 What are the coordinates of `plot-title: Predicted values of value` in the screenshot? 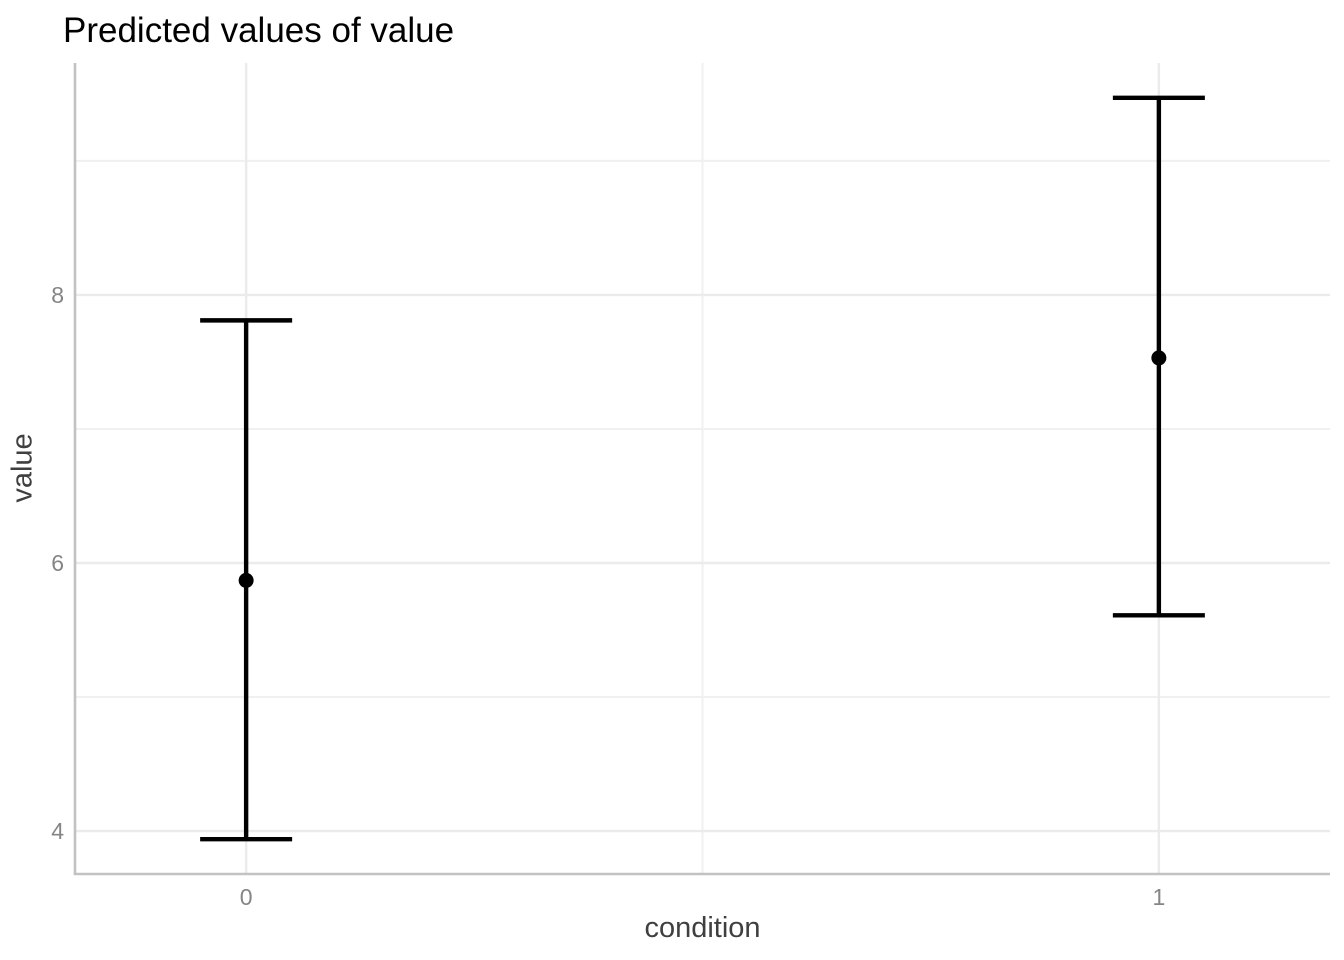 It's located at (259, 30).